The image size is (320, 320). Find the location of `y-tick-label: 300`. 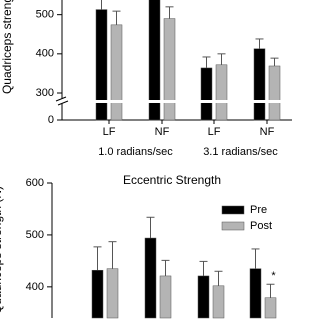

y-tick-label: 300 is located at coordinates (45, 93).